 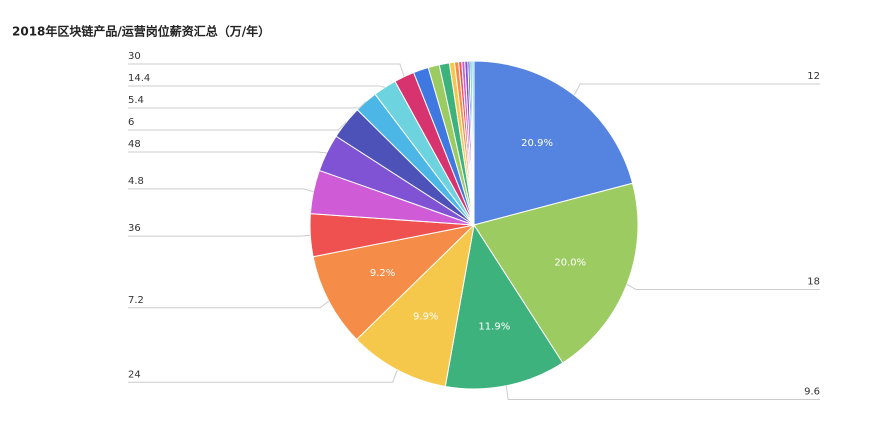 I want to click on value-label: 9.2%, so click(x=382, y=273).